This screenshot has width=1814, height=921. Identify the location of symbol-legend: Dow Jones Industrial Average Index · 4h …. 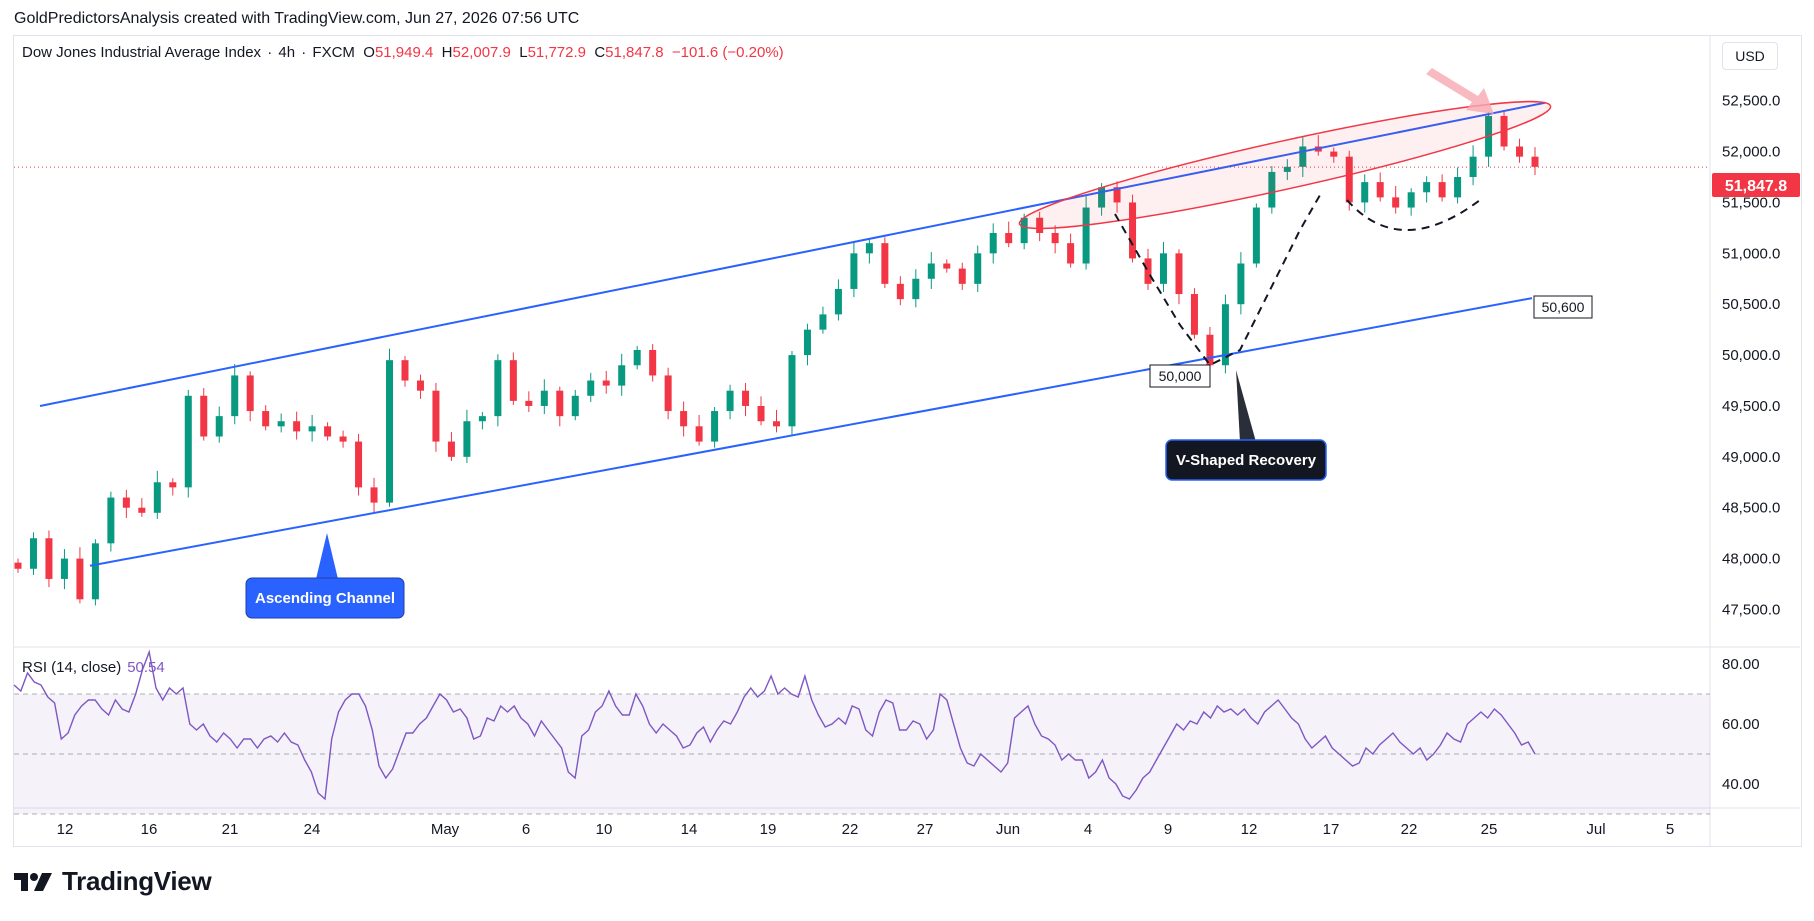
(403, 52).